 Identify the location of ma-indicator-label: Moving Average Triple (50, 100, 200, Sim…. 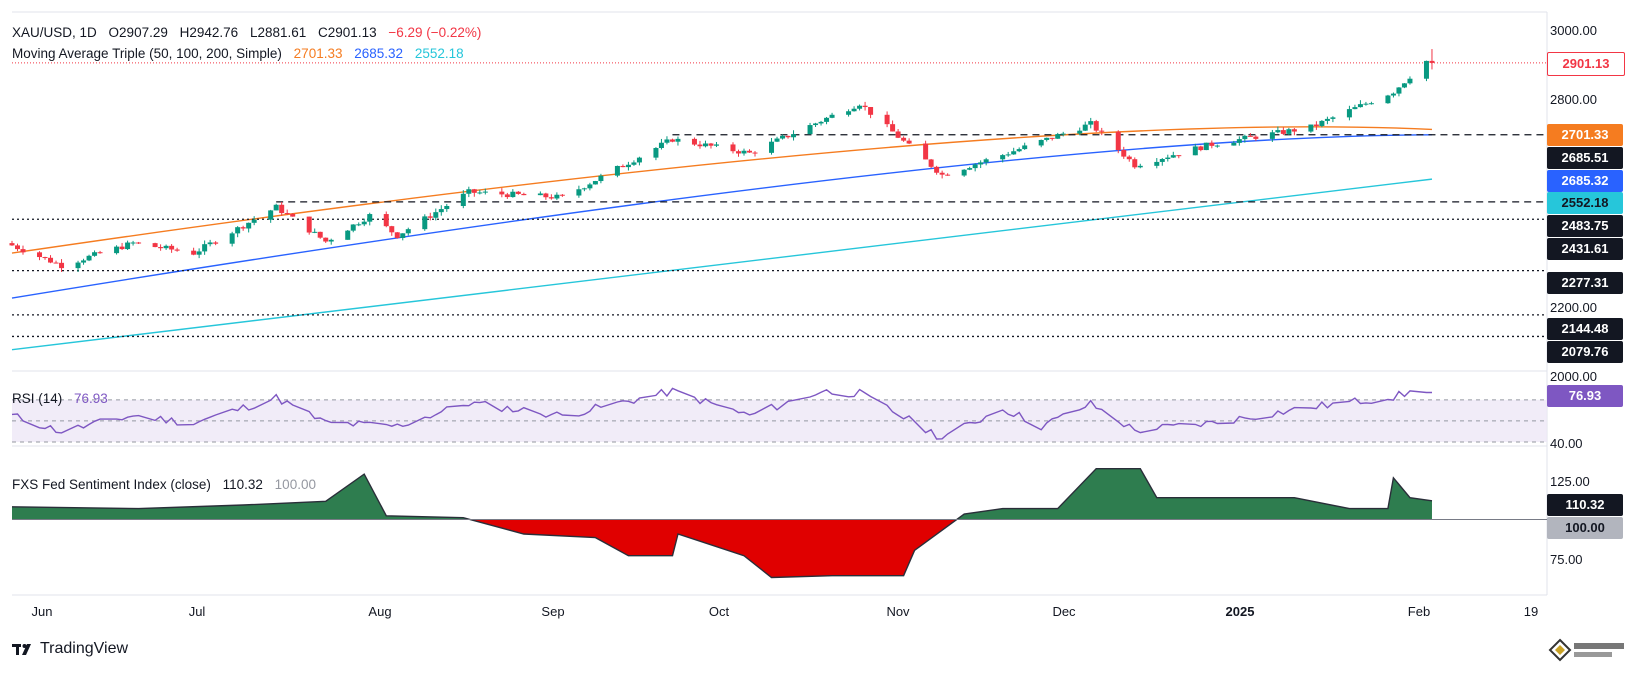
(147, 53).